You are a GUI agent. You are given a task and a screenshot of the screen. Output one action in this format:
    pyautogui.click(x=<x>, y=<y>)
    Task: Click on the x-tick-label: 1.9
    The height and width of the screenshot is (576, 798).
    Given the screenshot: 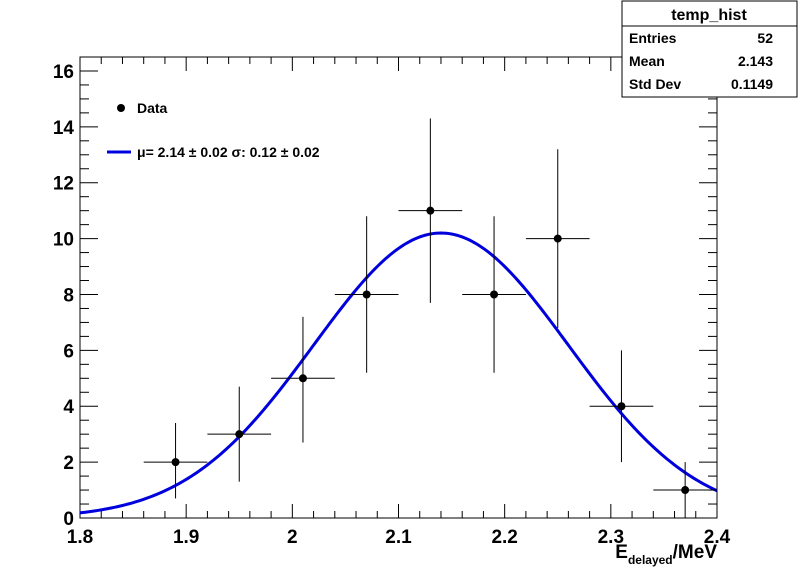 What is the action you would take?
    pyautogui.click(x=186, y=537)
    